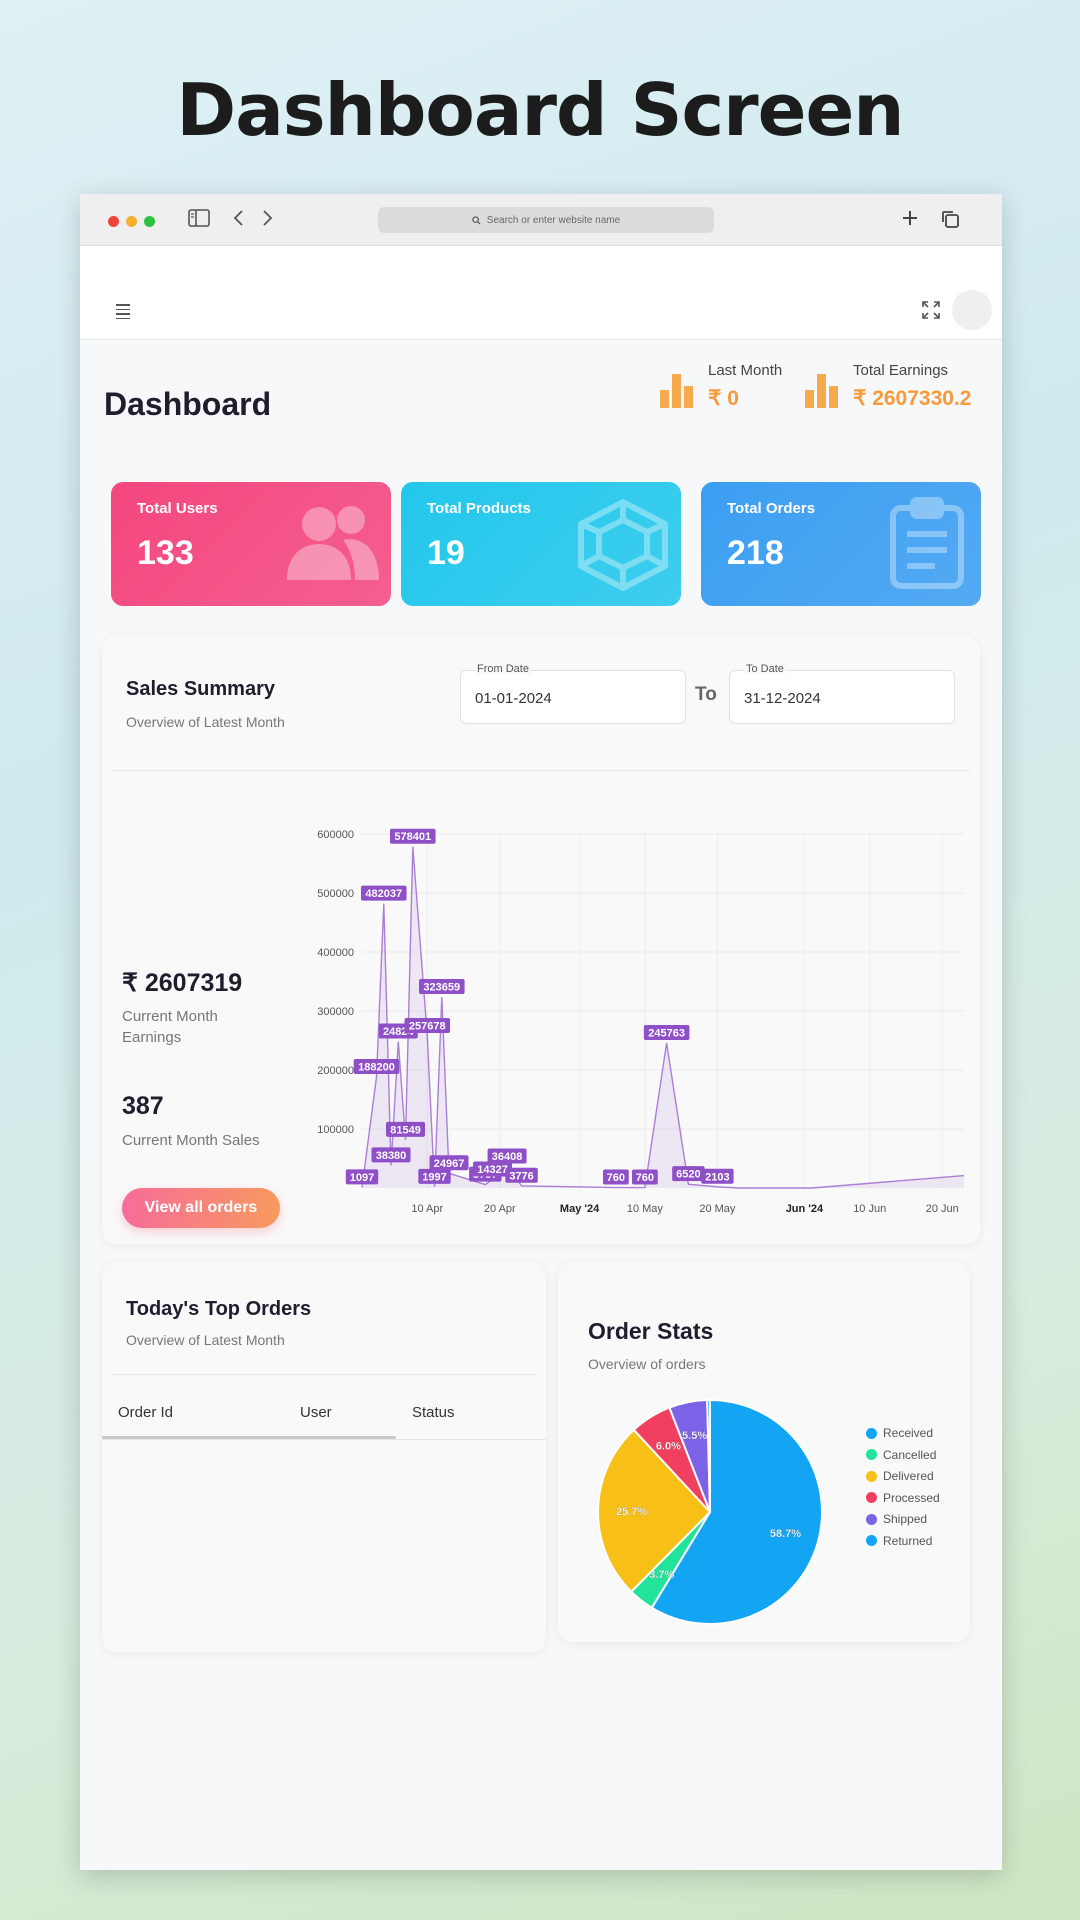 The image size is (1080, 1920). What do you see at coordinates (201, 1208) in the screenshot?
I see `view-all-orders-button: View all orders` at bounding box center [201, 1208].